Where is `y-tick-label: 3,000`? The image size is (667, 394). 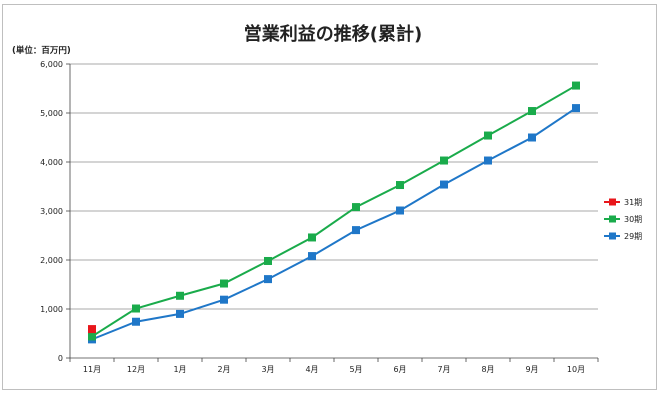
y-tick-label: 3,000 is located at coordinates (51, 211).